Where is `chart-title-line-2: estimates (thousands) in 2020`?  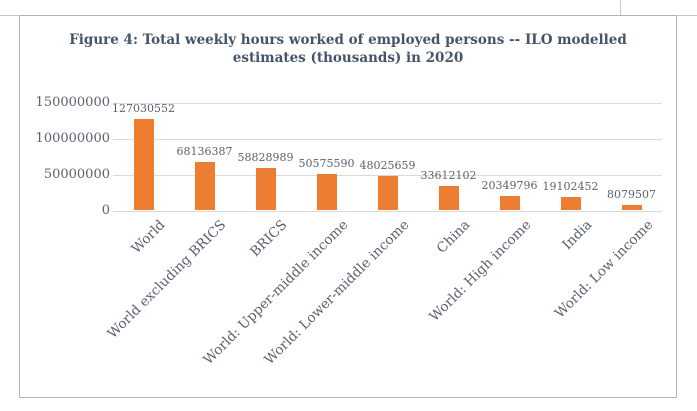
chart-title-line-2: estimates (thousands) in 2020 is located at coordinates (348, 58).